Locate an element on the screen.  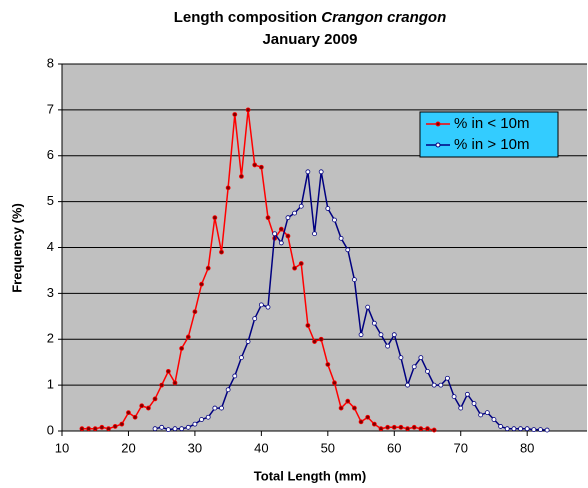
chart-title-line: Length composition Crangon crangon is located at coordinates (310, 17).